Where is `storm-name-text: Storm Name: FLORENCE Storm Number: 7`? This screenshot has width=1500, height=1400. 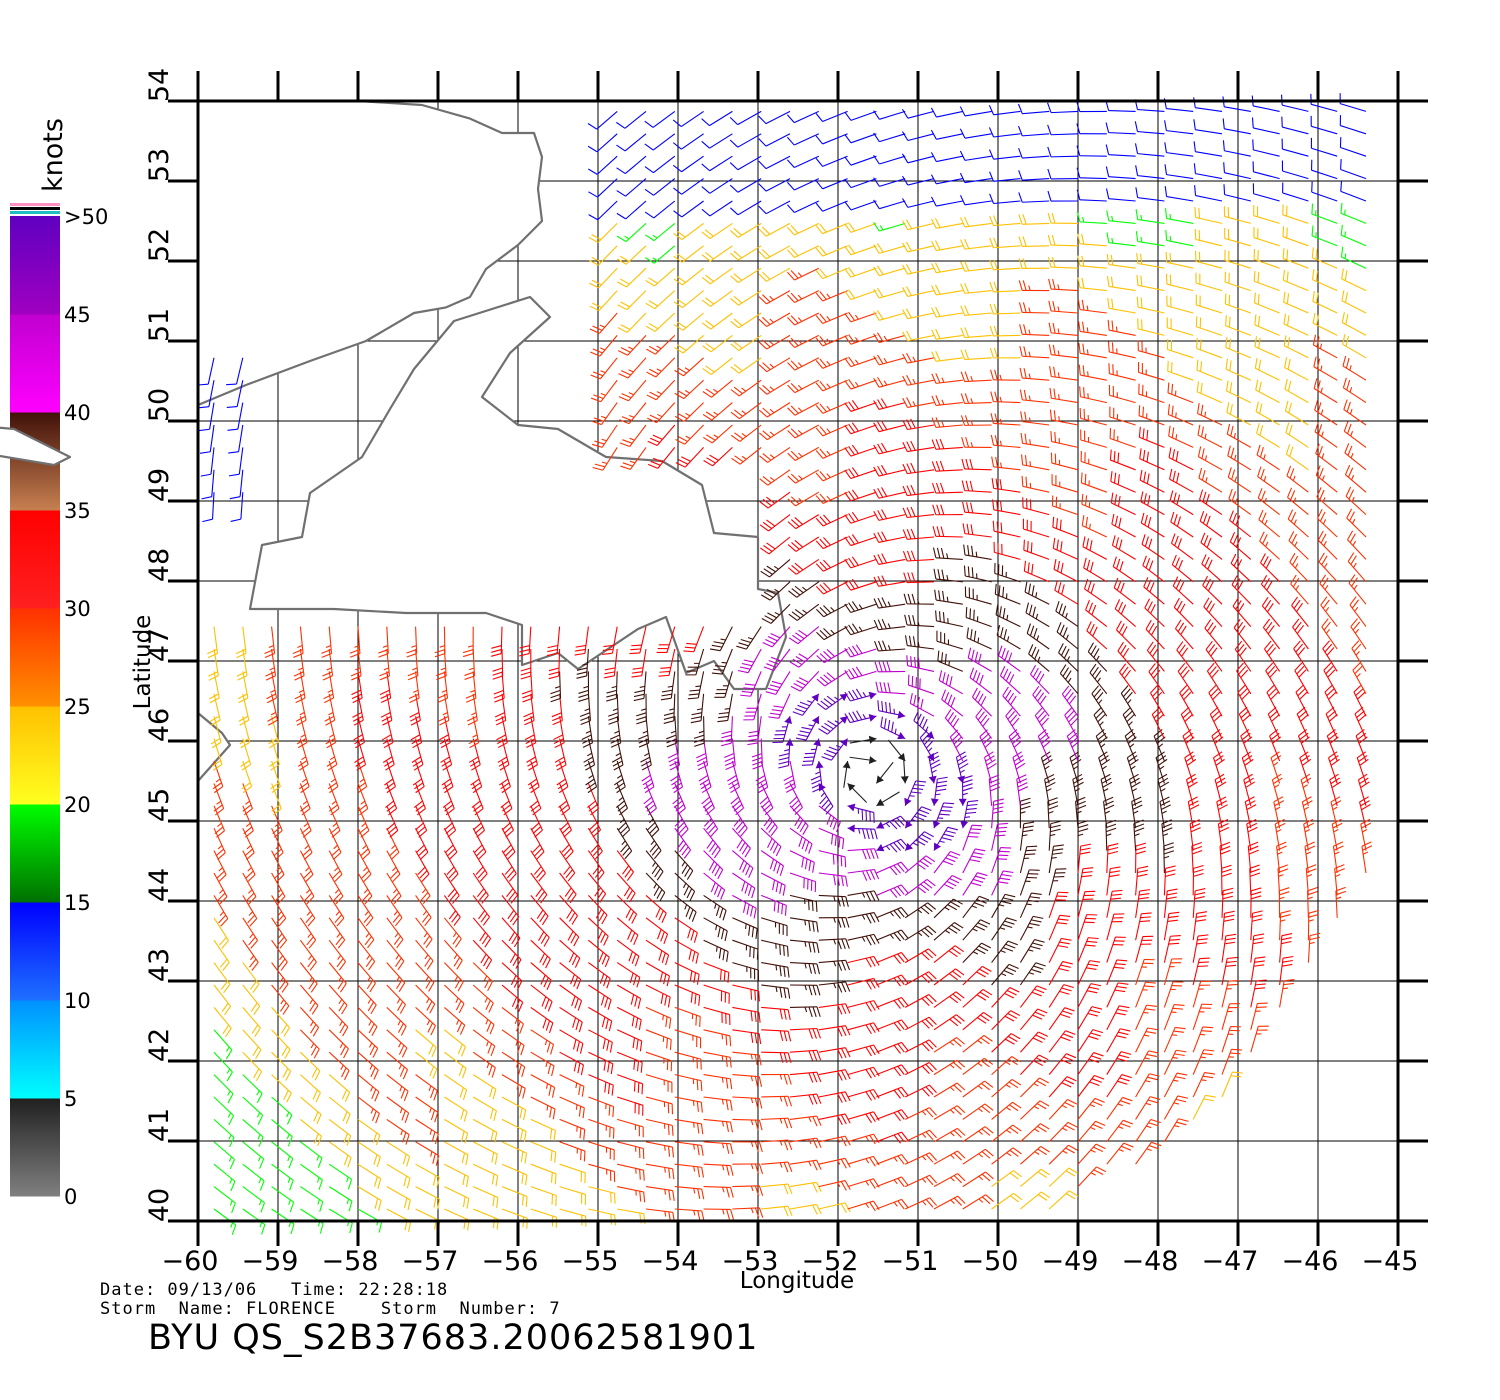 storm-name-text: Storm Name: FLORENCE Storm Number: 7 is located at coordinates (330, 1309).